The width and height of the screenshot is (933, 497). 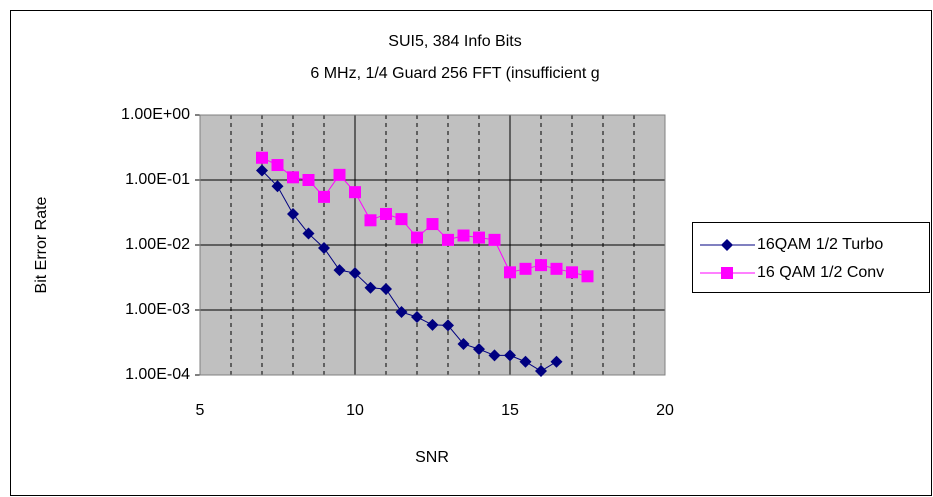 I want to click on chart-title: SUI5, 384 Info Bits, so click(x=454, y=41).